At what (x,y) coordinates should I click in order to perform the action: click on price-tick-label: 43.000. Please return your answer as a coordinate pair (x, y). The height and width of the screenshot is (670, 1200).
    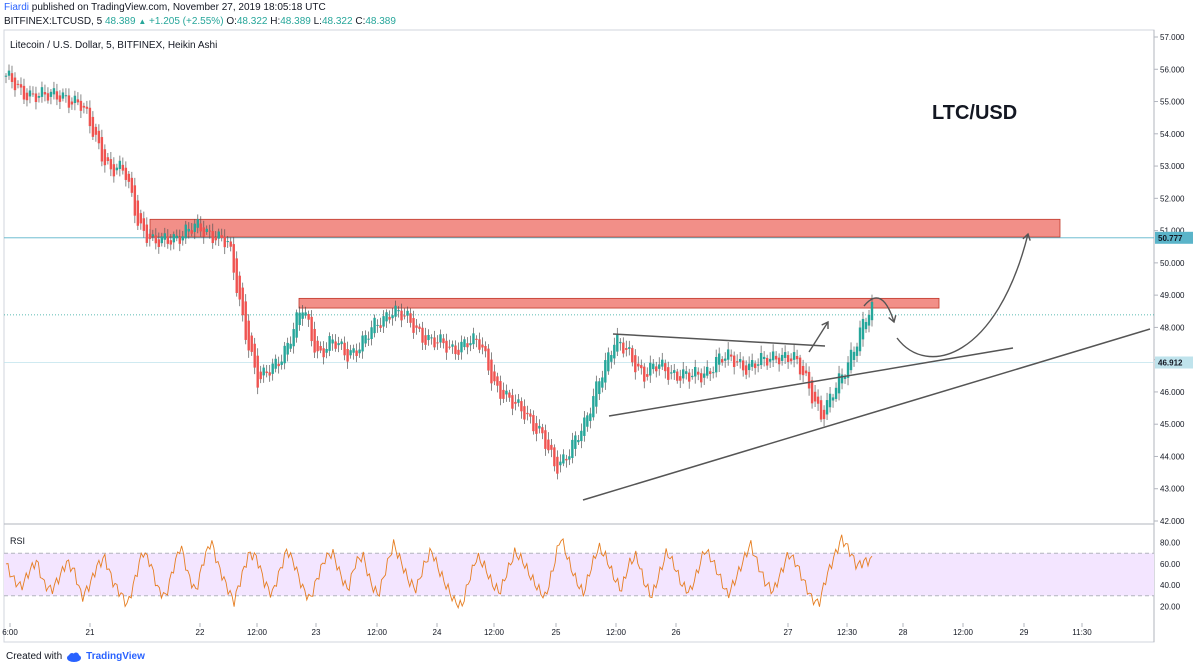
    Looking at the image, I should click on (1172, 489).